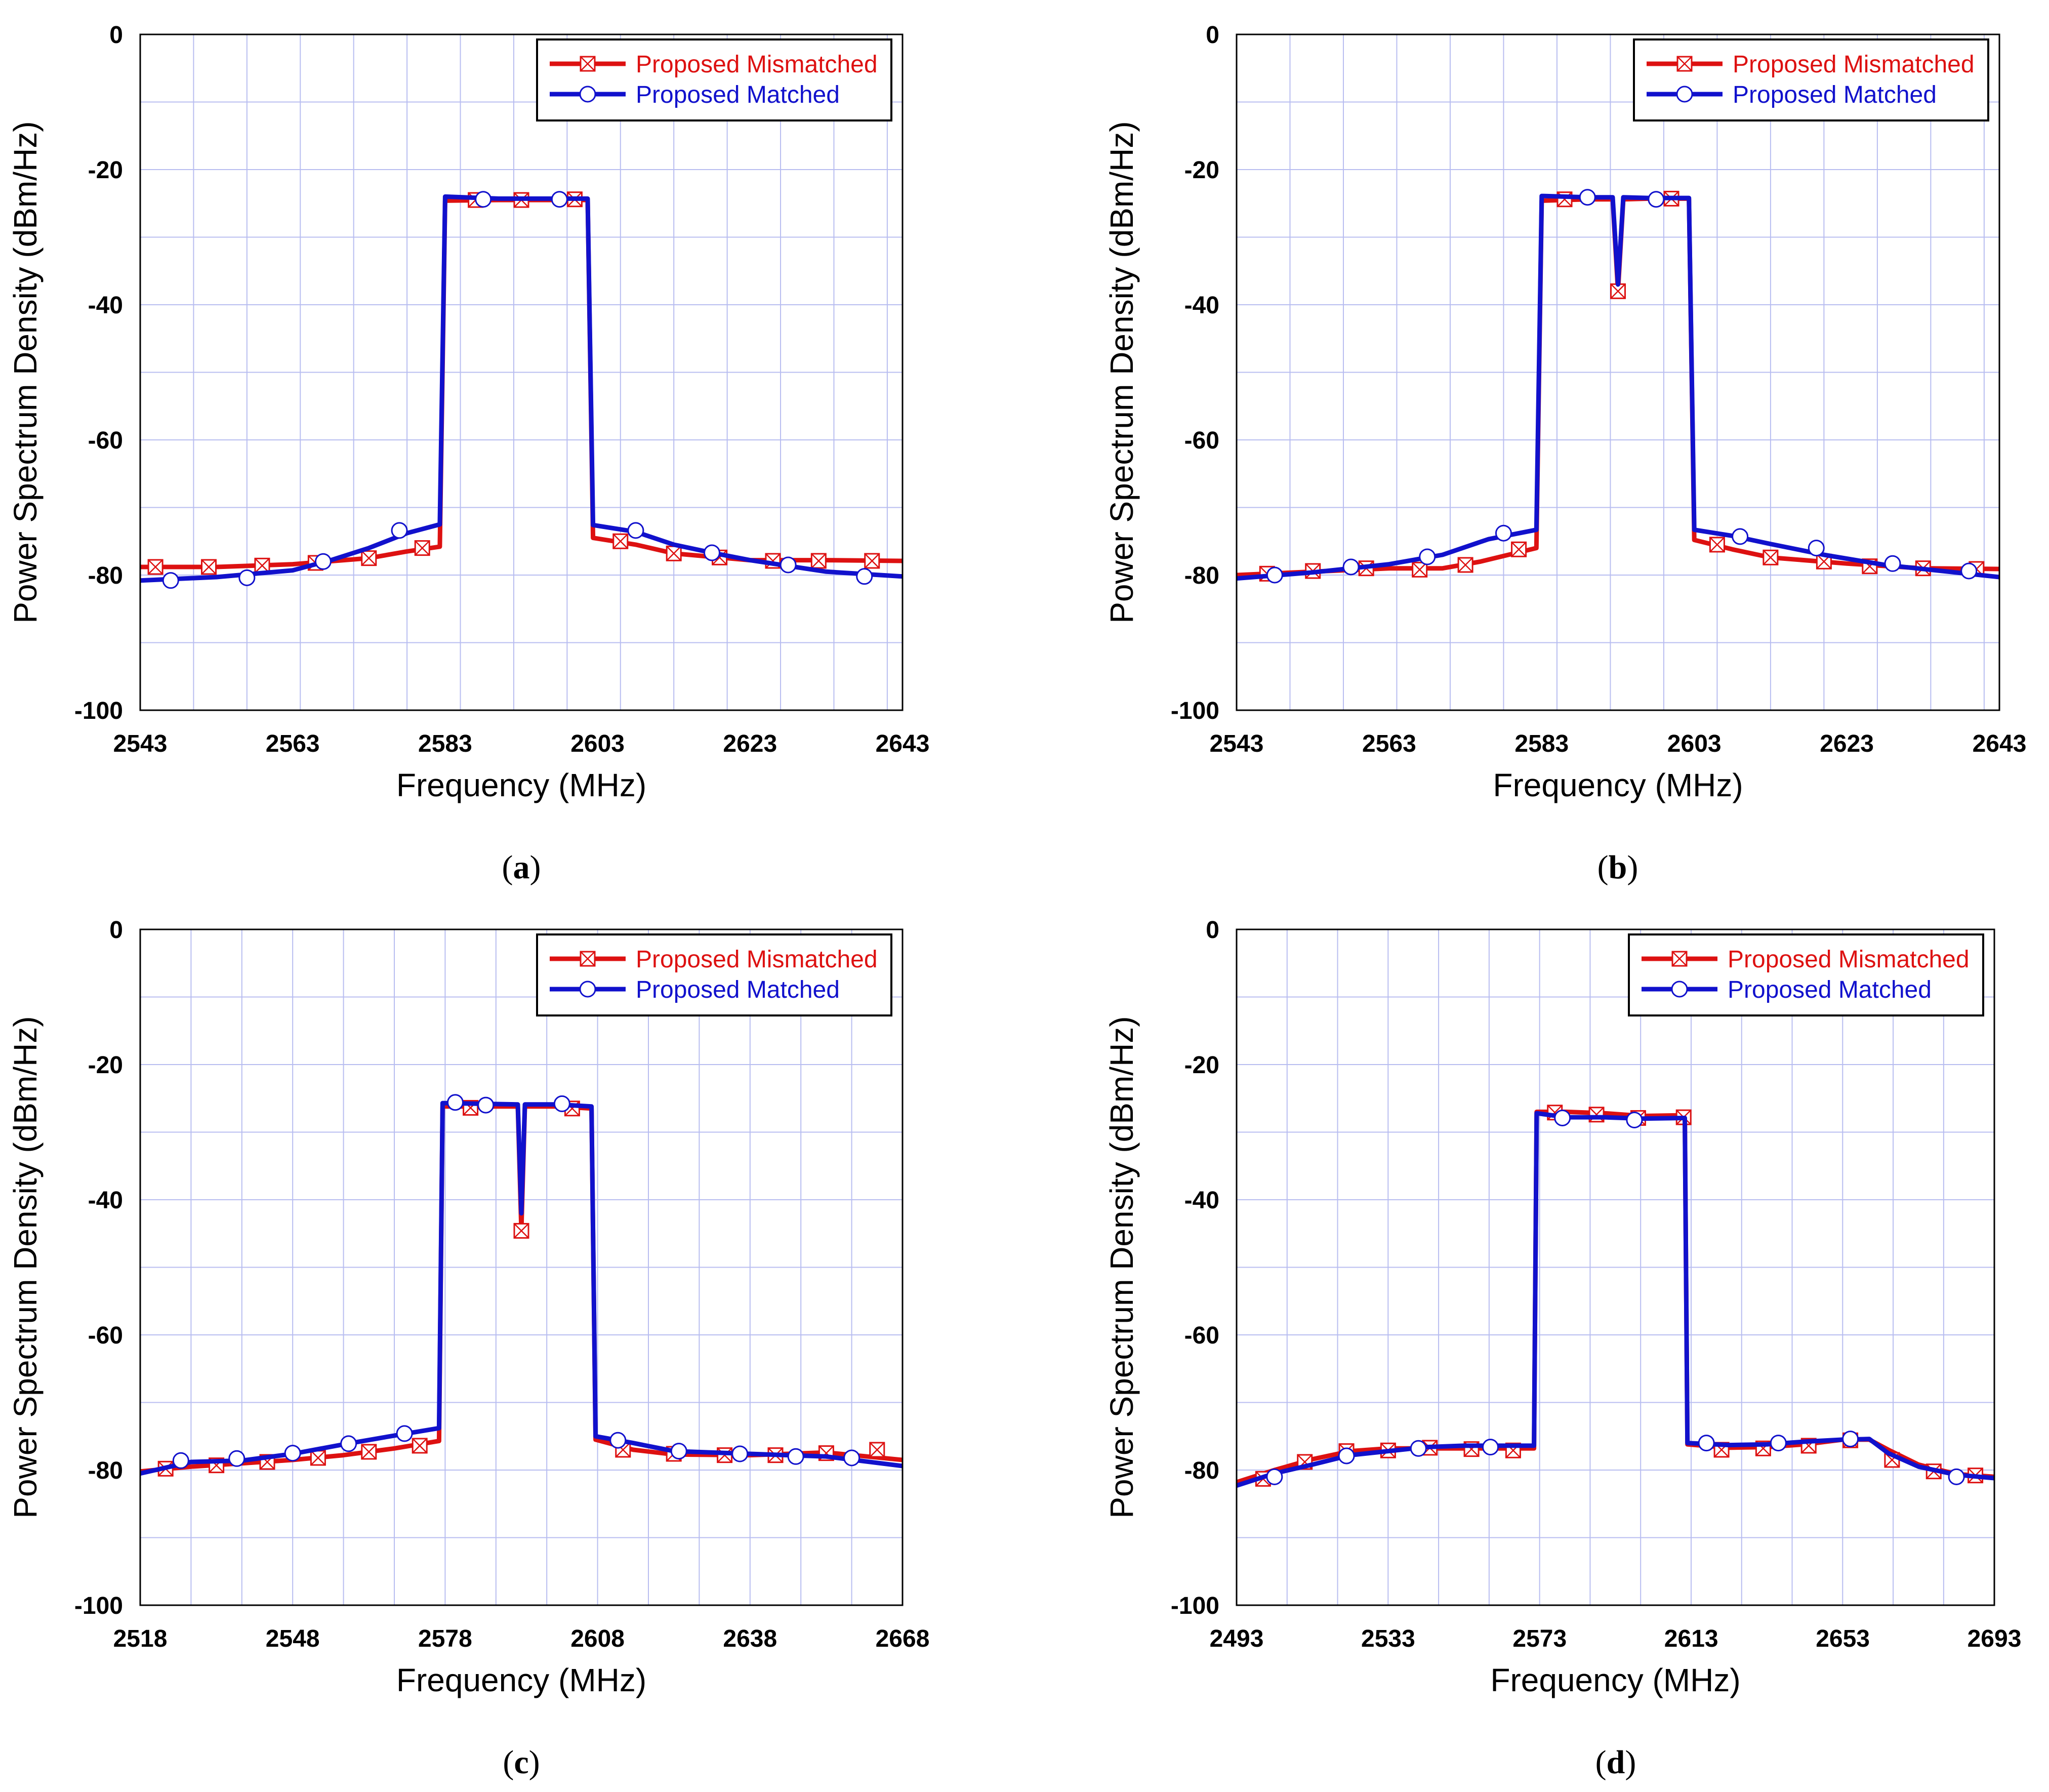 The height and width of the screenshot is (1792, 2049). Describe the element at coordinates (903, 1638) in the screenshot. I see `x-tick-label: 2668` at that location.